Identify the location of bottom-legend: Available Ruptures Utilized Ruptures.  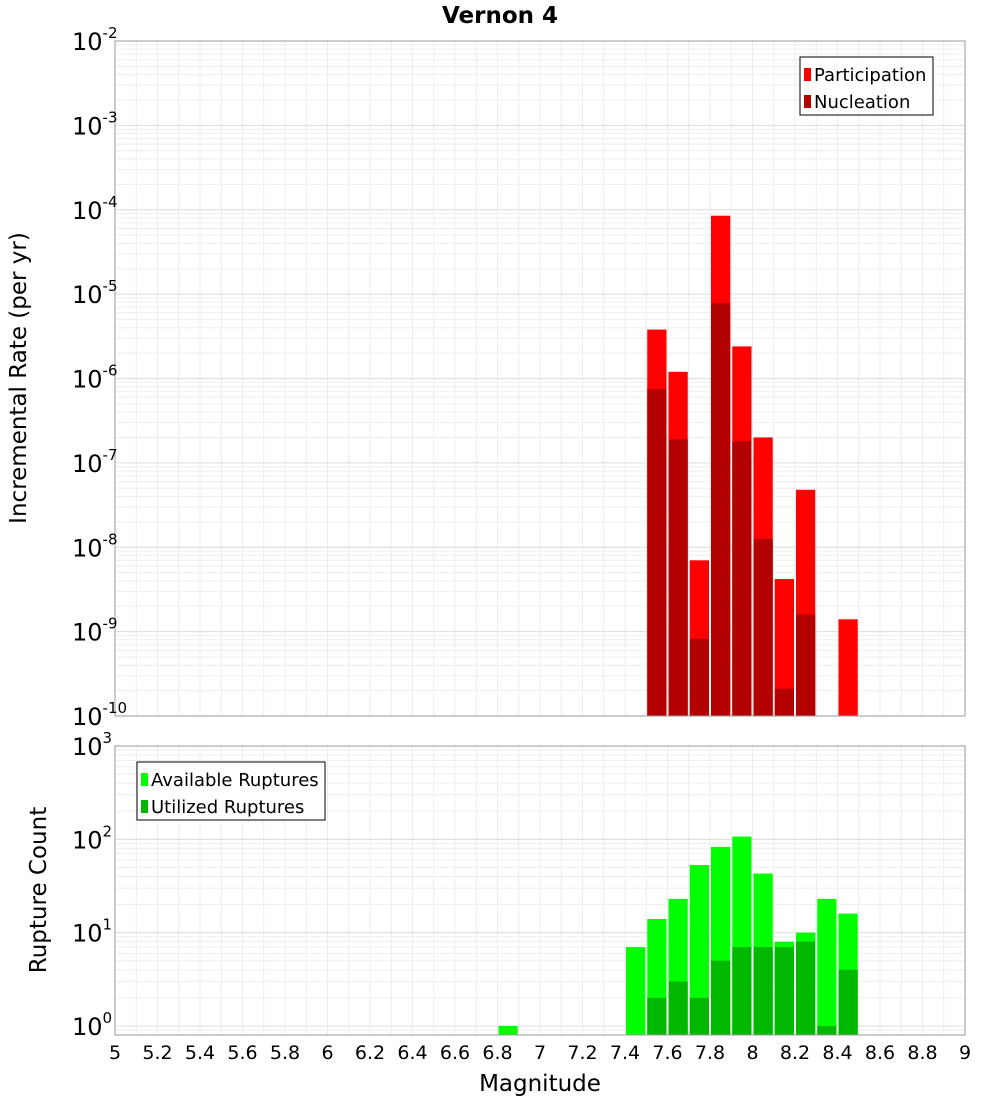
(231, 791).